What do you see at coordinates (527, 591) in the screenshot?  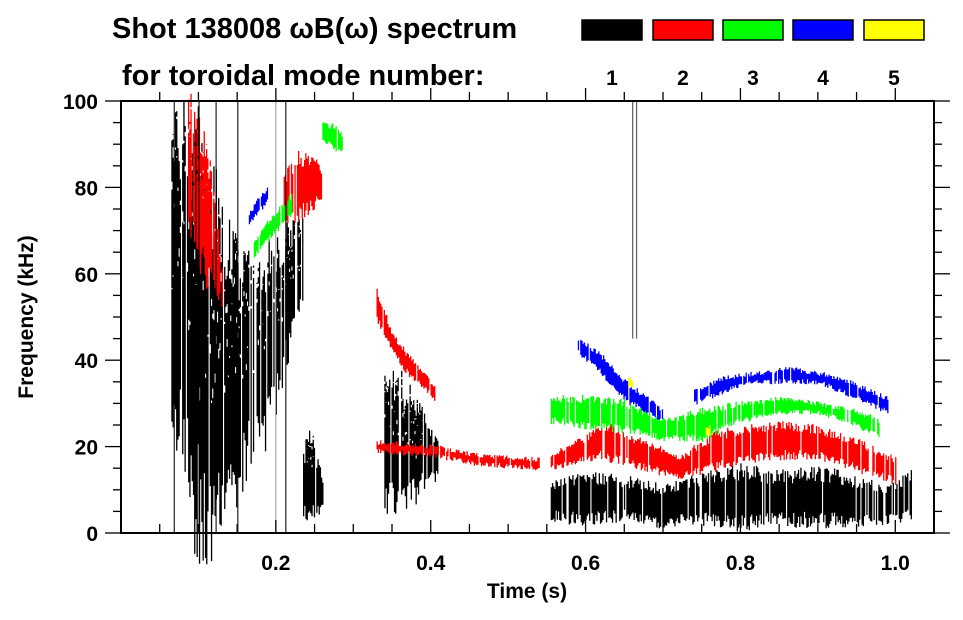 I see `x-axis-label: Time (s)` at bounding box center [527, 591].